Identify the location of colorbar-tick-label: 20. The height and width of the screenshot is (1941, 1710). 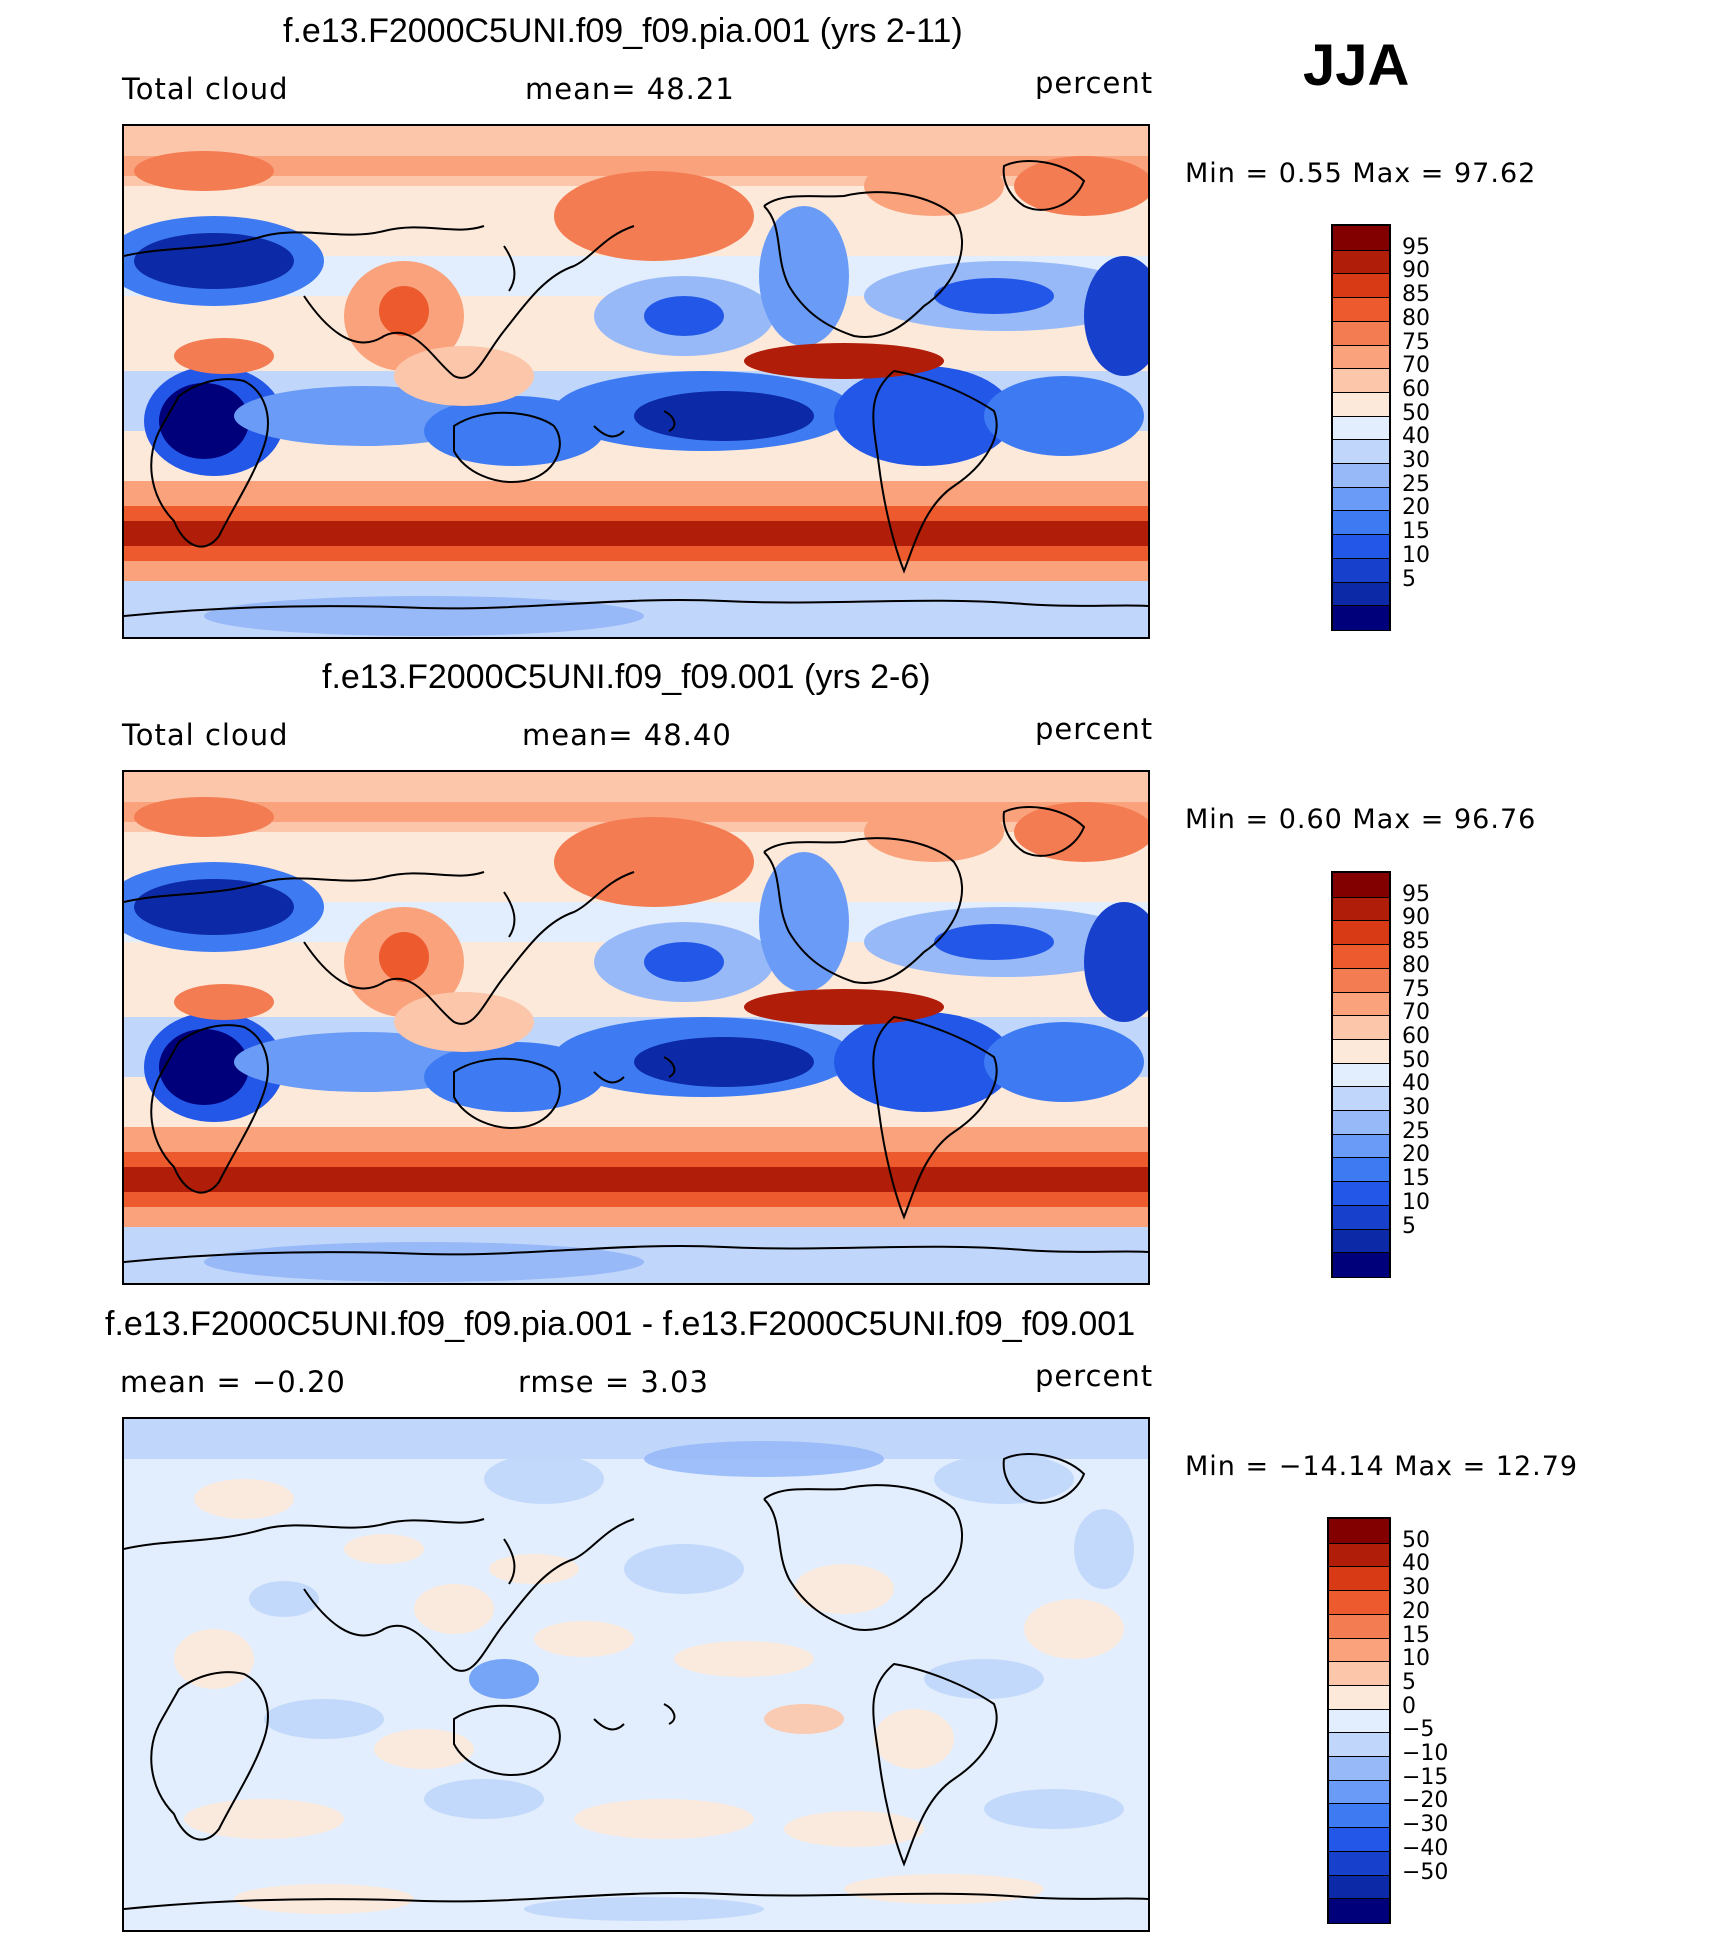
(1416, 508).